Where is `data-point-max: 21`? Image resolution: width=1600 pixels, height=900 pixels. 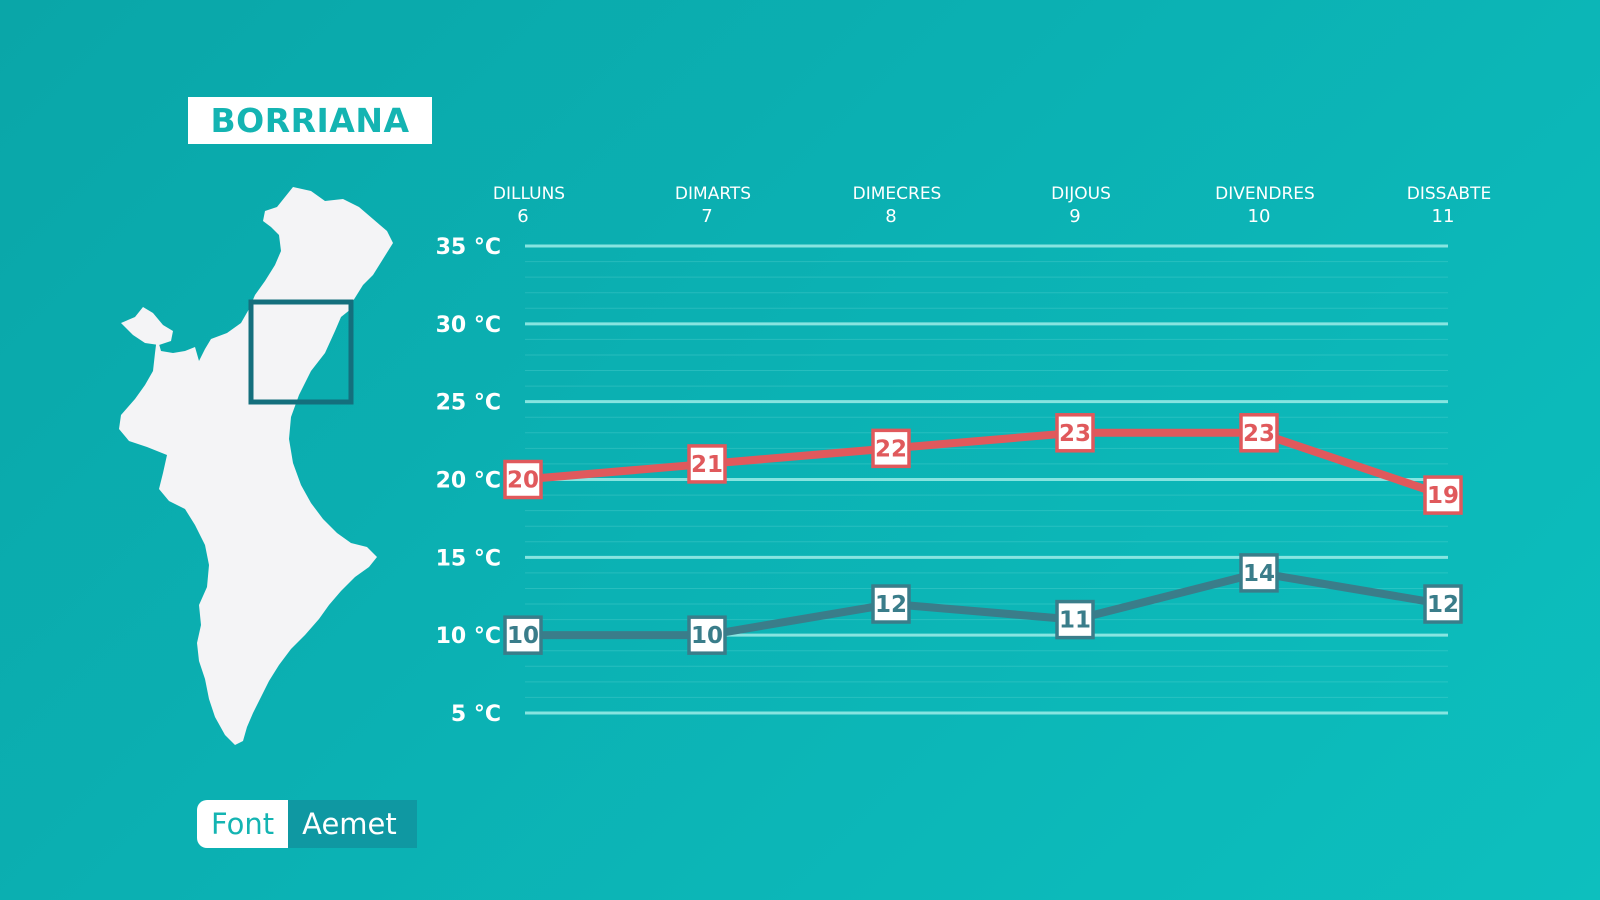 data-point-max: 21 is located at coordinates (707, 464).